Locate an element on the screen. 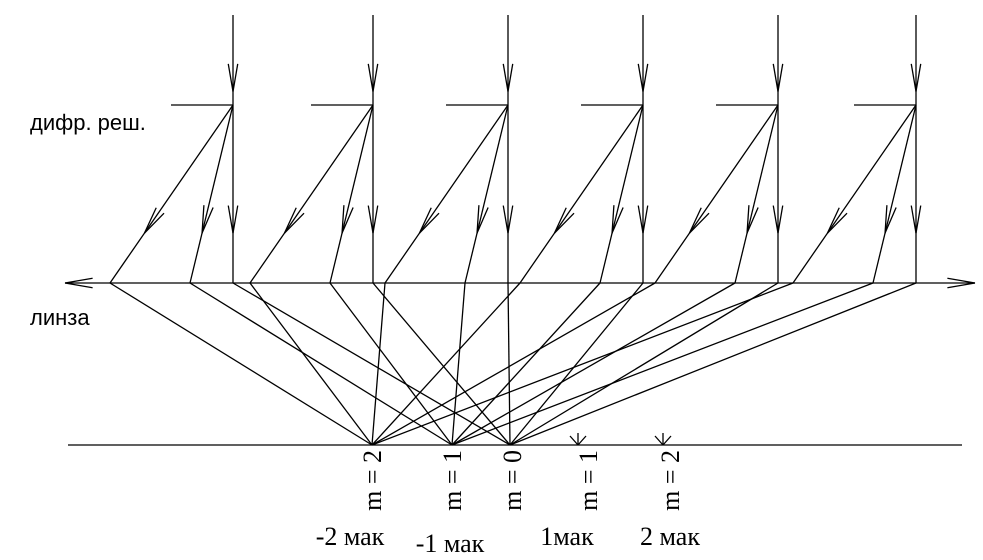 This screenshot has height=560, width=983. grating-label: дифр. реш. is located at coordinates (88, 122).